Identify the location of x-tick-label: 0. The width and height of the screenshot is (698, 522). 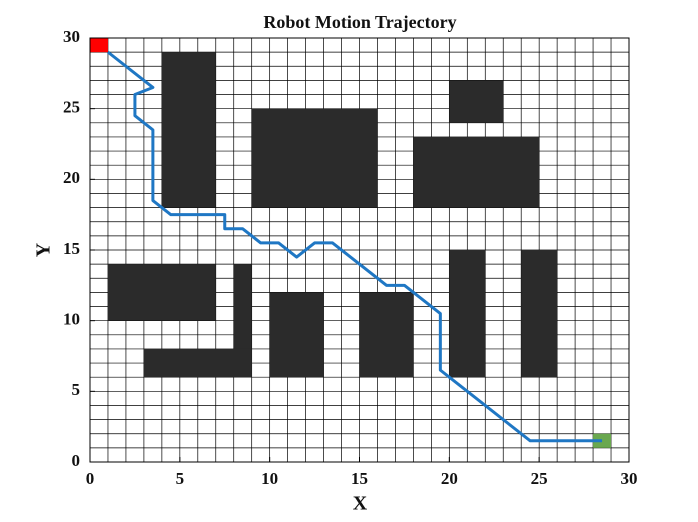
(90, 478).